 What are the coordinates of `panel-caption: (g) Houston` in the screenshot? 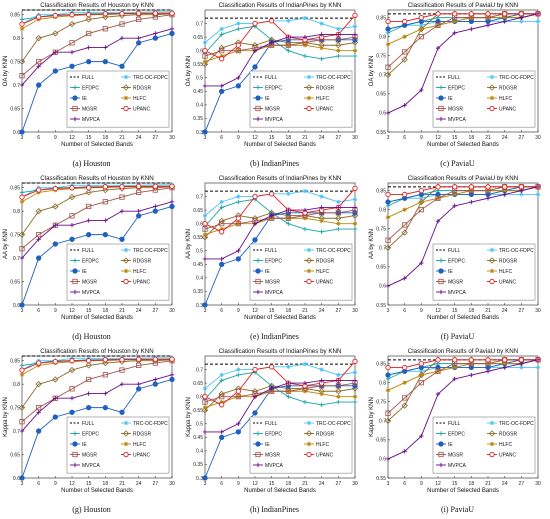 It's located at (91, 509).